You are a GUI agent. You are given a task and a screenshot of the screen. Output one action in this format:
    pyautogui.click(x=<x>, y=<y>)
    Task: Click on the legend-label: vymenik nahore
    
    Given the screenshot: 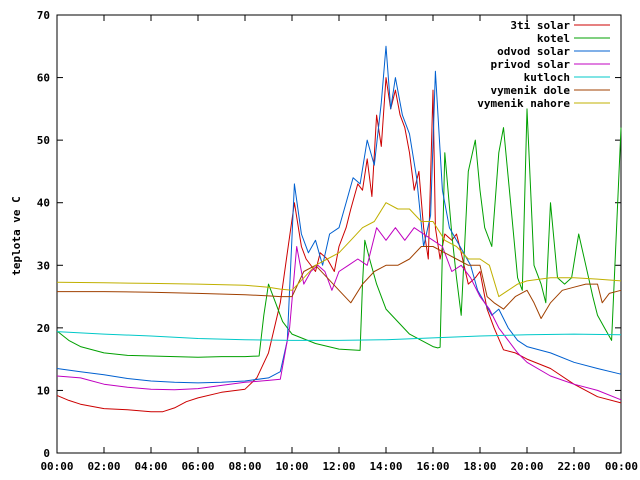 What is the action you would take?
    pyautogui.click(x=523, y=103)
    